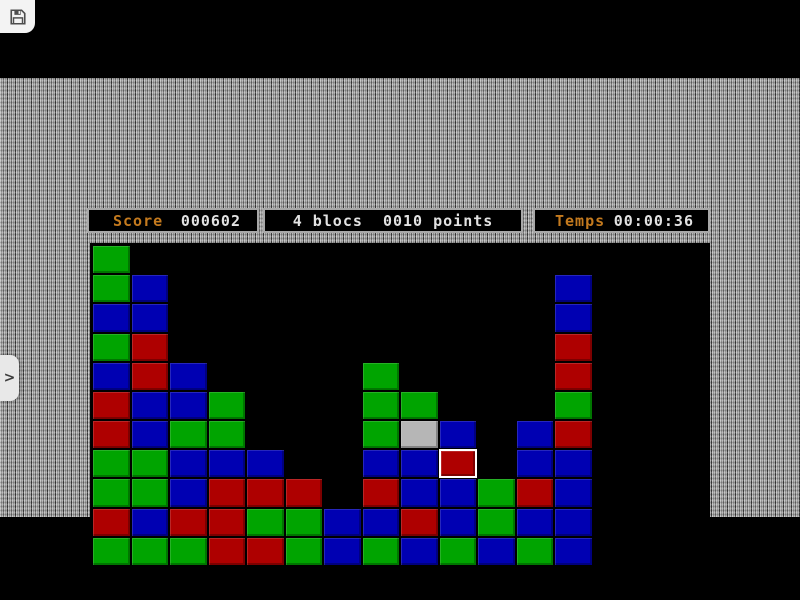 This screenshot has height=600, width=800. I want to click on selected-block, so click(457, 464).